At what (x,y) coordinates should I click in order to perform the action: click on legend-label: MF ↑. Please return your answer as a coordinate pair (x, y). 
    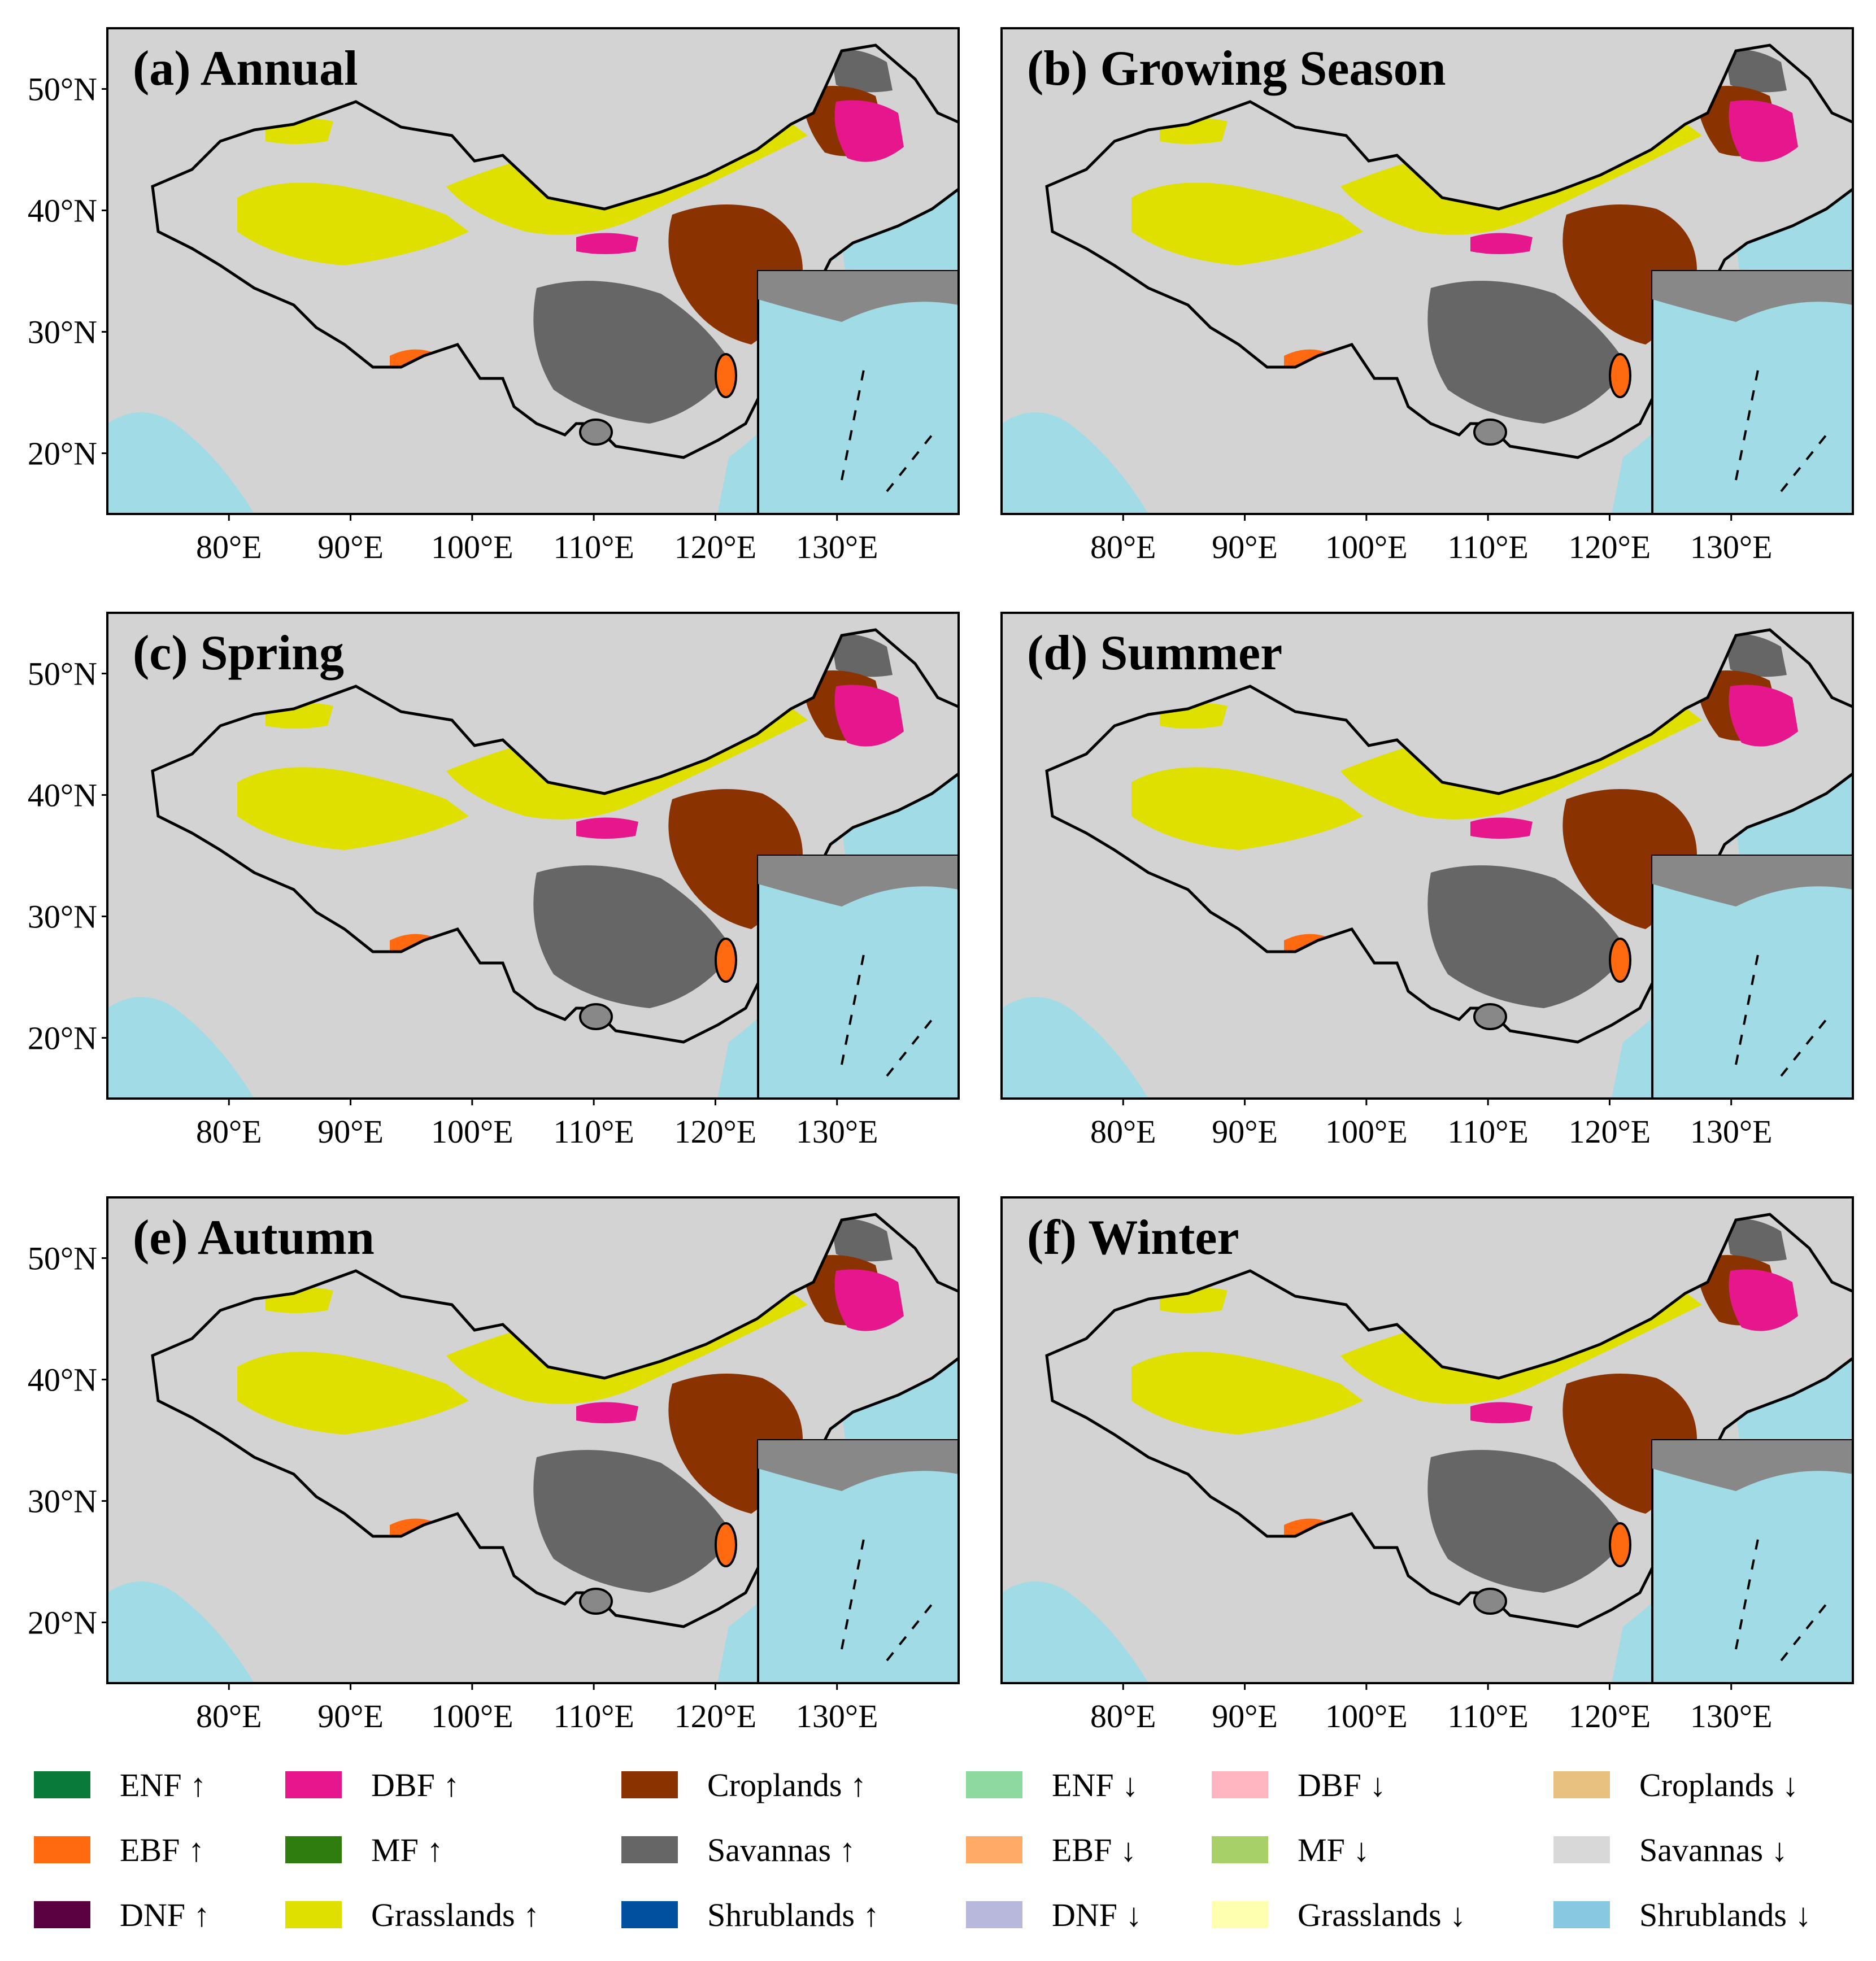
    Looking at the image, I should click on (407, 1850).